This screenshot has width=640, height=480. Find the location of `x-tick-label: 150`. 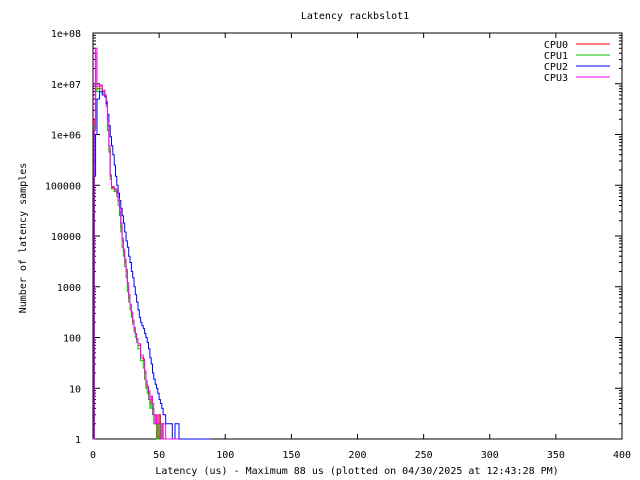

x-tick-label: 150 is located at coordinates (291, 455).